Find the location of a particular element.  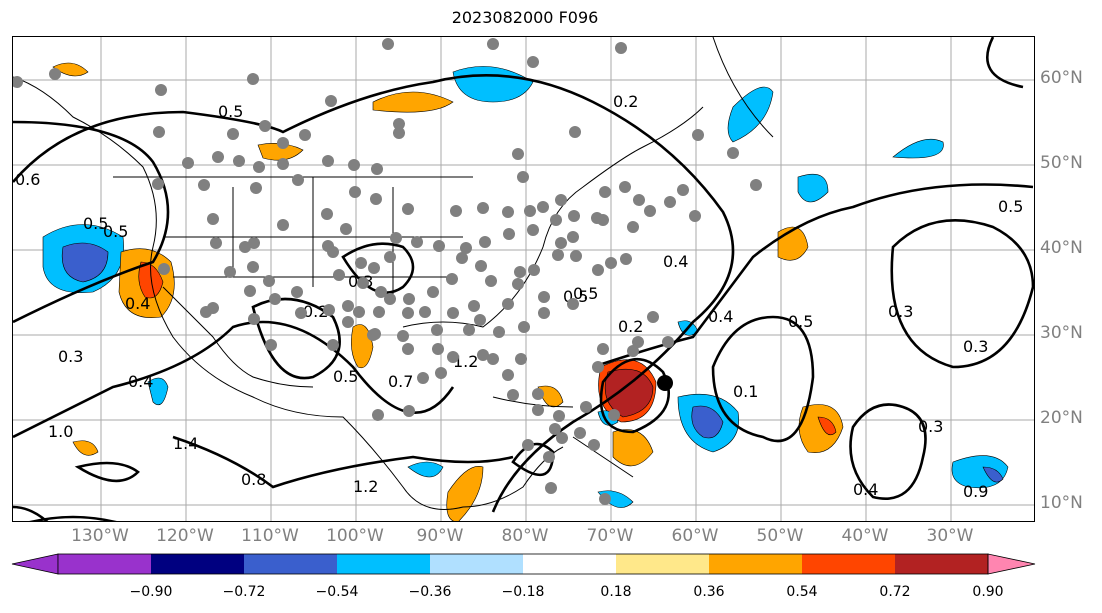

longitude-label: 60°W is located at coordinates (695, 536).